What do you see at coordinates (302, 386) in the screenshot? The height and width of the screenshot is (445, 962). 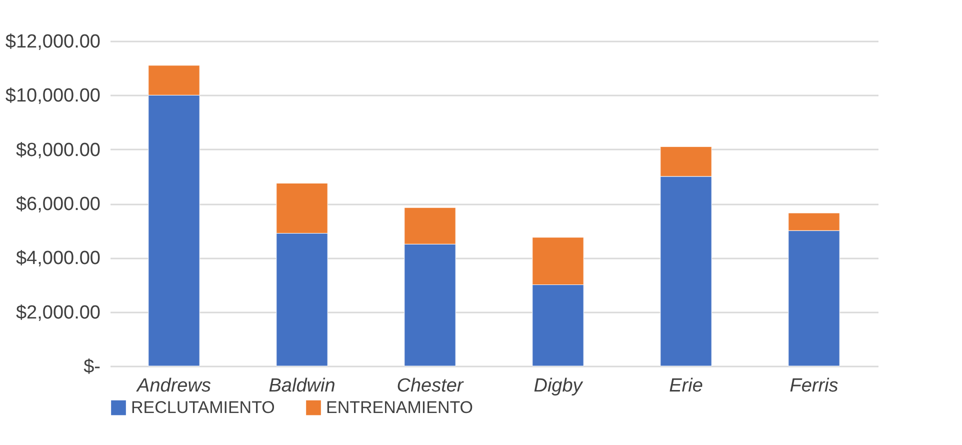 I see `x-tick-label: Baldwin` at bounding box center [302, 386].